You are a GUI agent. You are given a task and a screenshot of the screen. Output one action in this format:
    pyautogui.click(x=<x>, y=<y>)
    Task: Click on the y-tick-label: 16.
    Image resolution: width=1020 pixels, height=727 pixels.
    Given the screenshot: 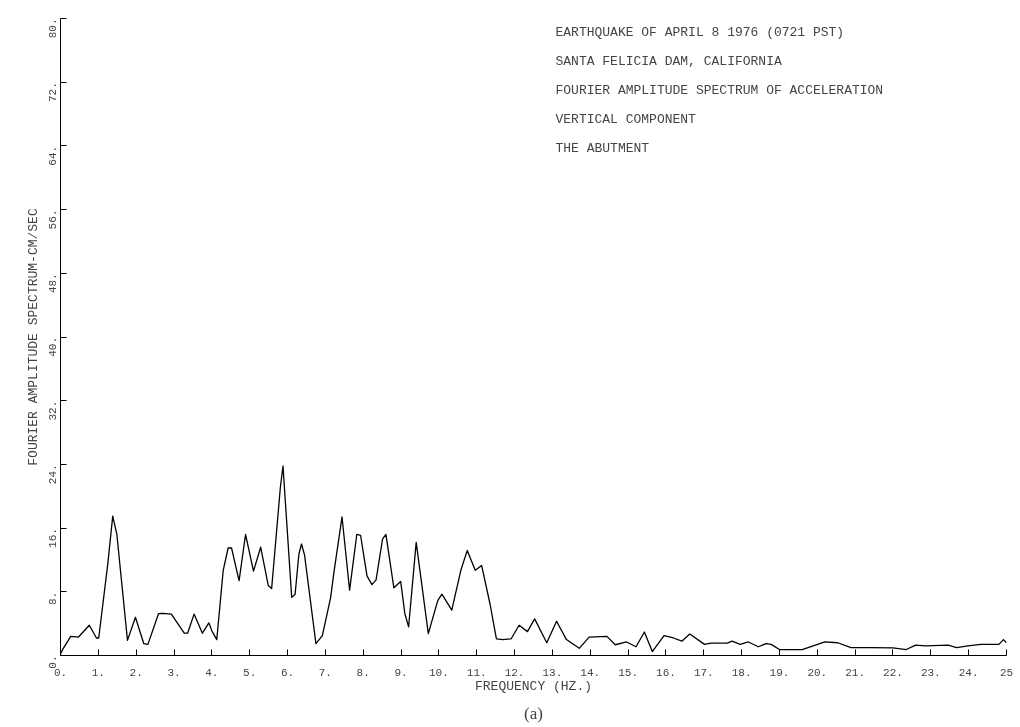 What is the action you would take?
    pyautogui.click(x=53, y=538)
    